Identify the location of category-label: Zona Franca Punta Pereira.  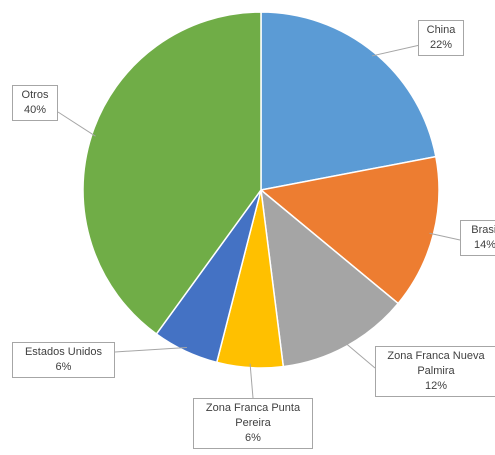
(253, 415).